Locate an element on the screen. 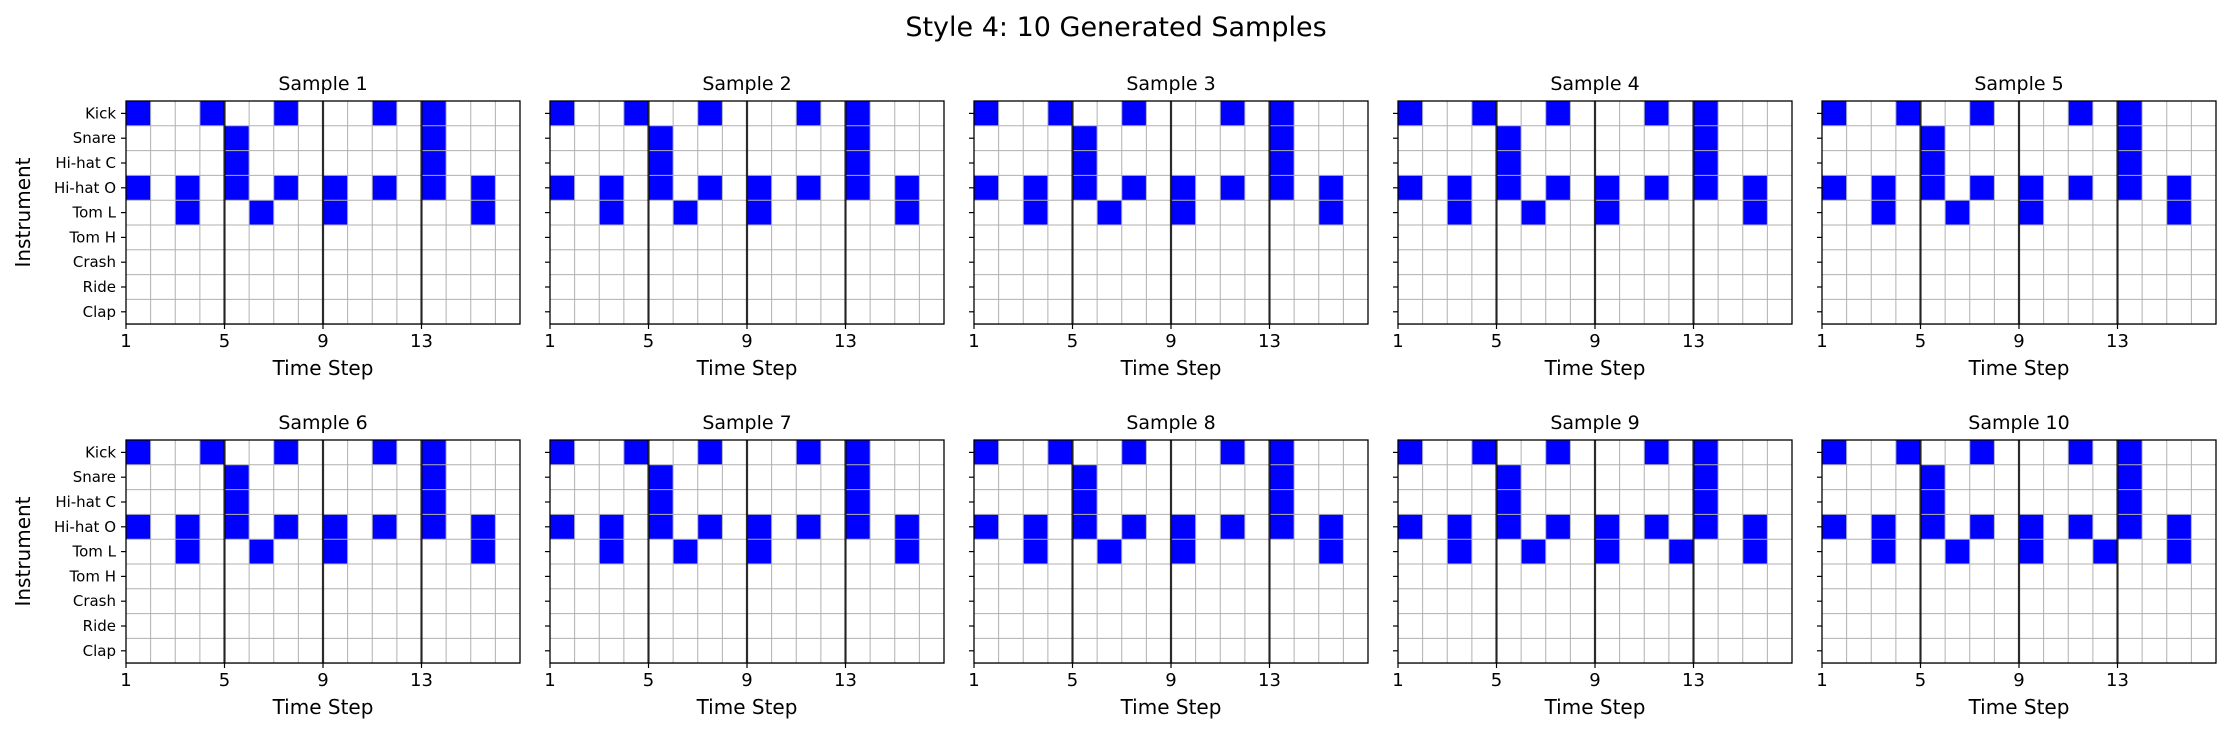 The image size is (2233, 740). panel-title: Sample 10 is located at coordinates (2018, 423).